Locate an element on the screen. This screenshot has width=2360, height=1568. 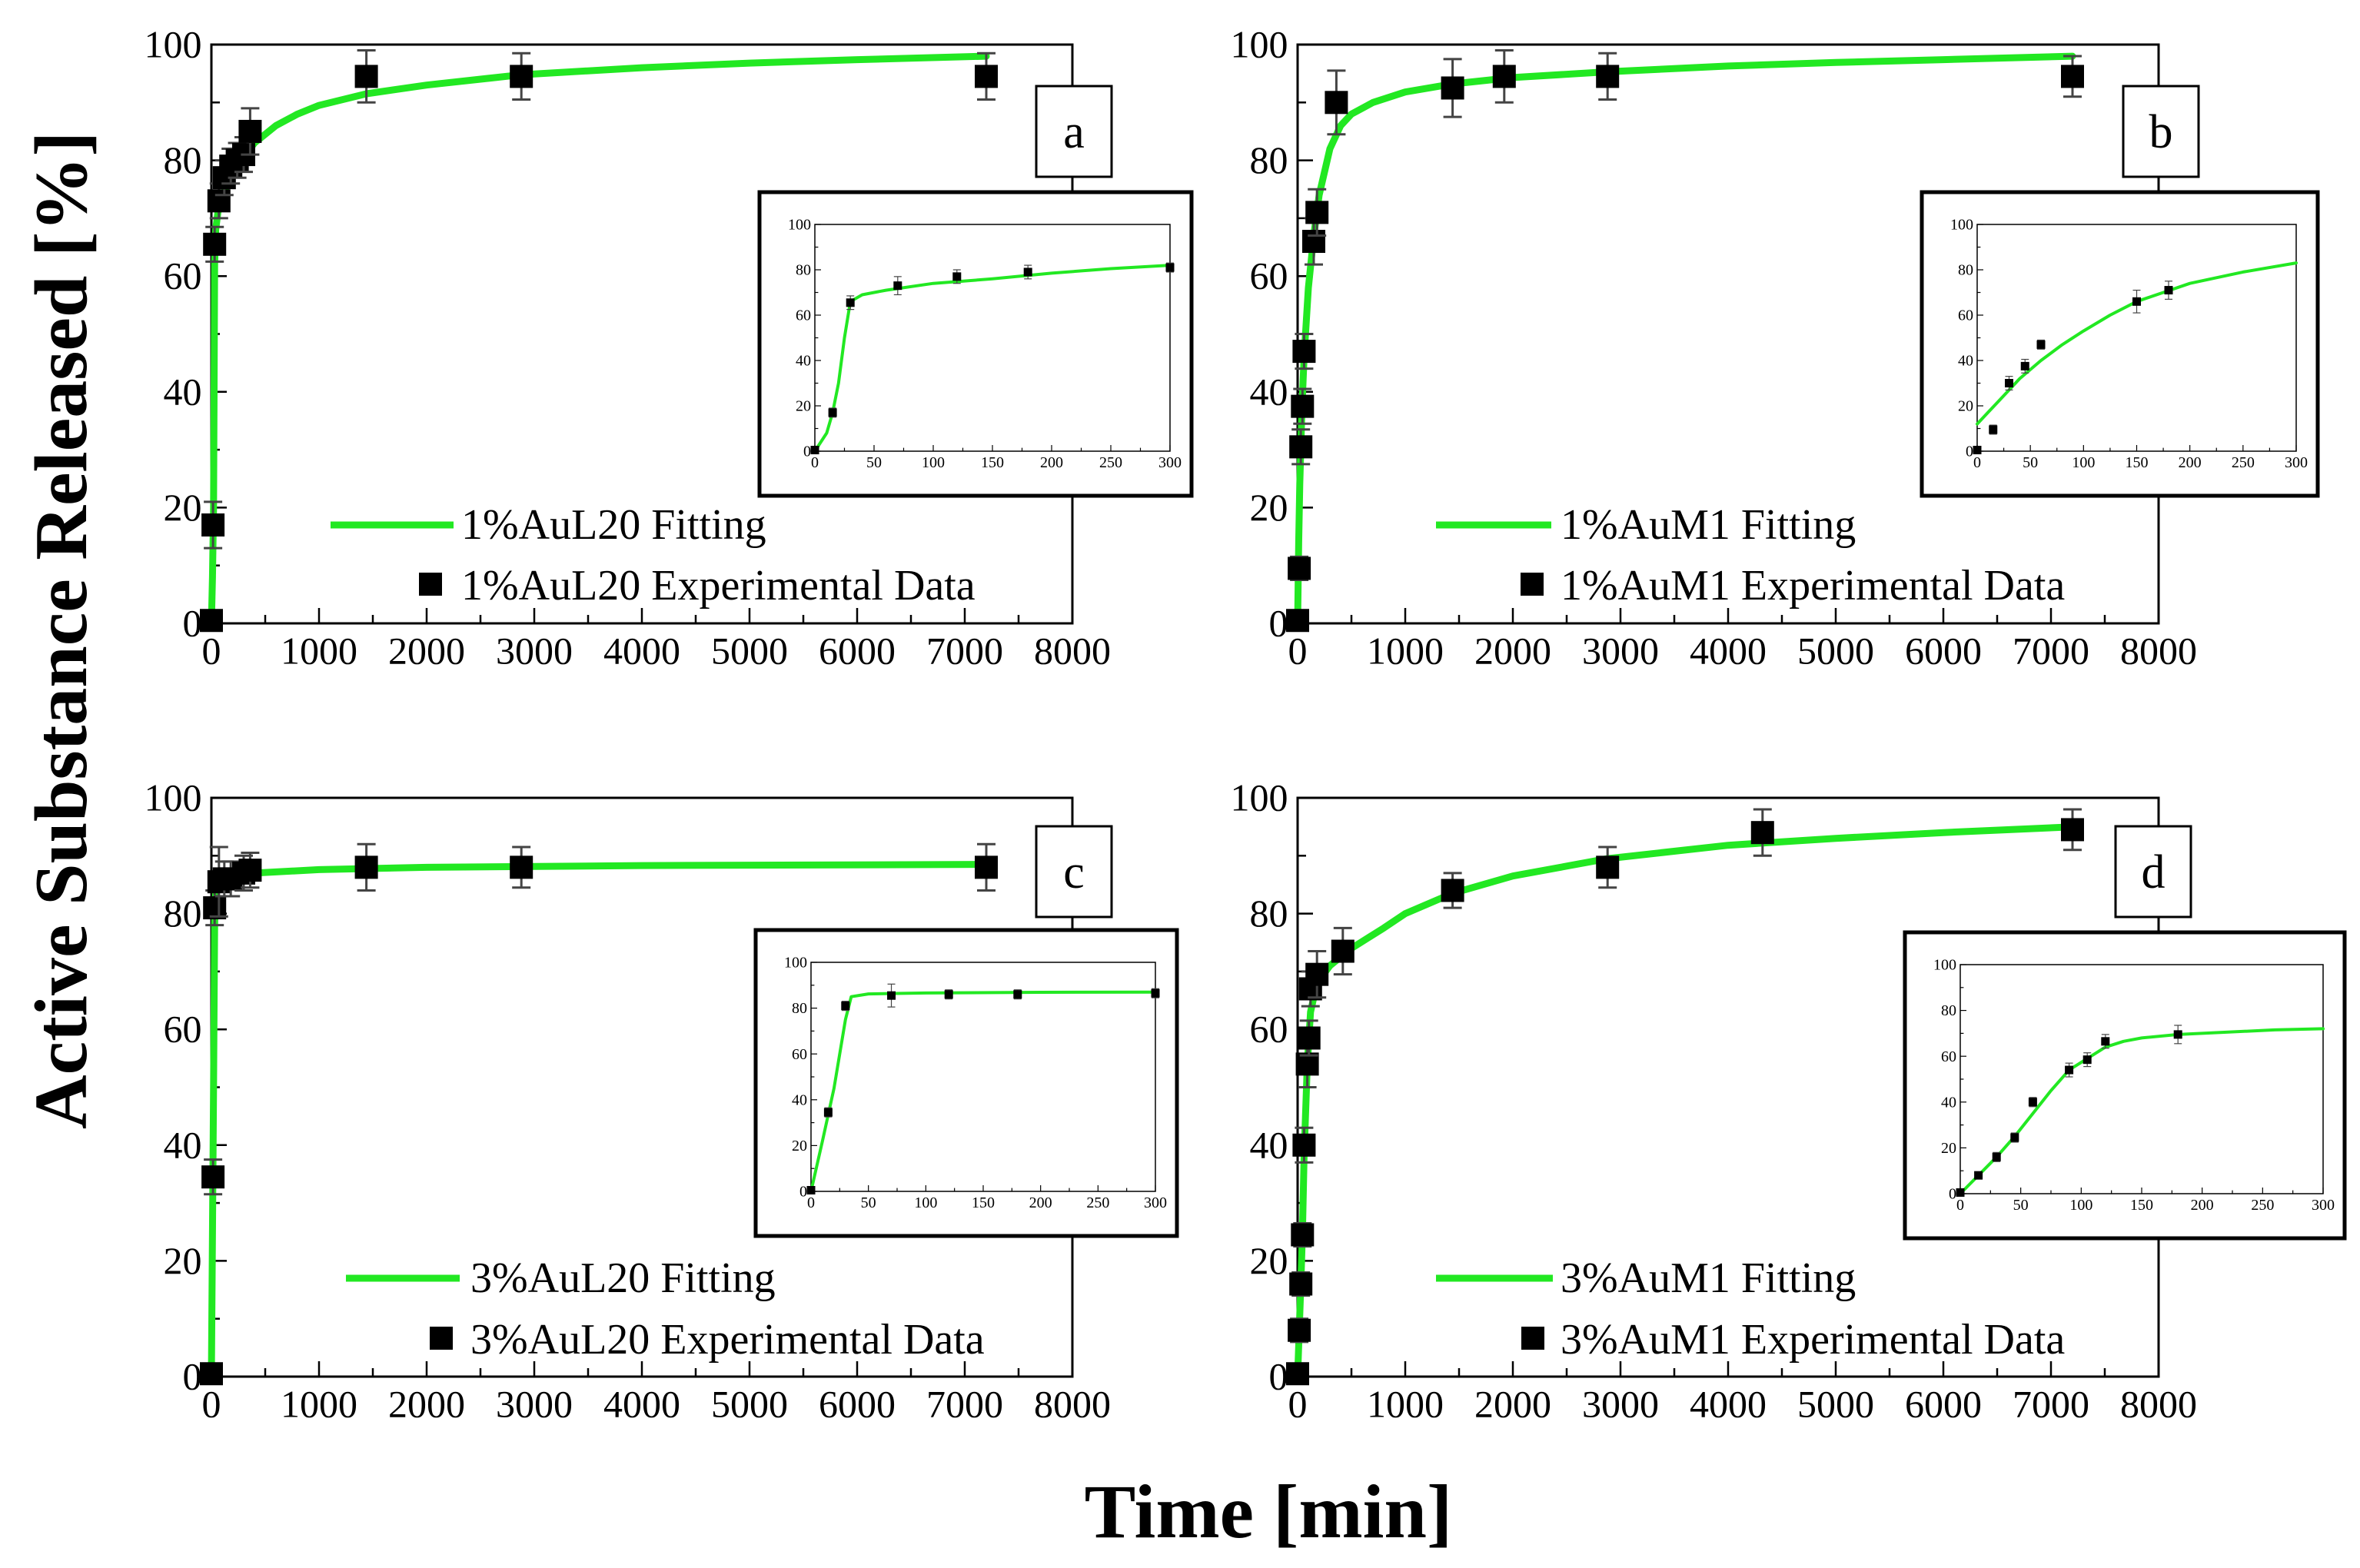
panel-a-x-tick-label: 5000 is located at coordinates (750, 651).